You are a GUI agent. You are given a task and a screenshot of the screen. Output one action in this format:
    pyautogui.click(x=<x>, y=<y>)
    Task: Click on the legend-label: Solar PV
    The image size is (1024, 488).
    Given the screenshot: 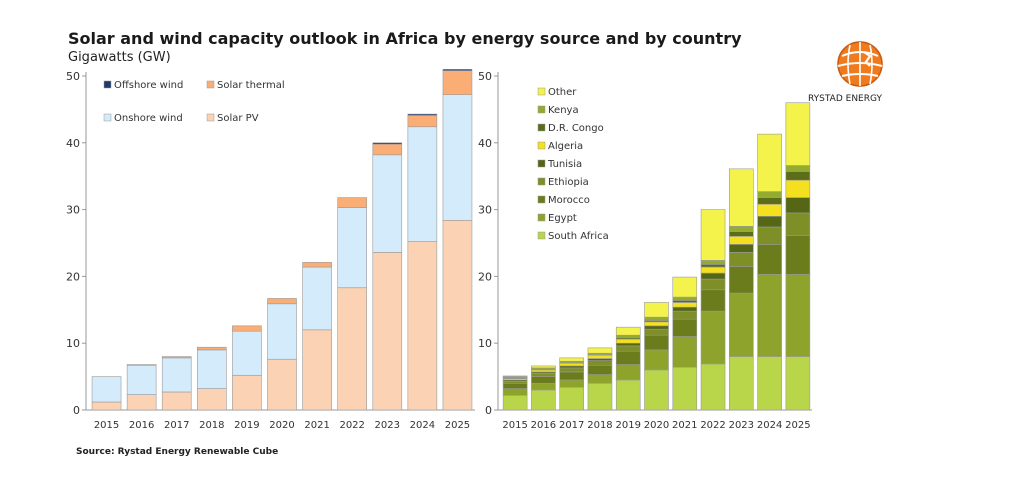 What is the action you would take?
    pyautogui.click(x=238, y=118)
    